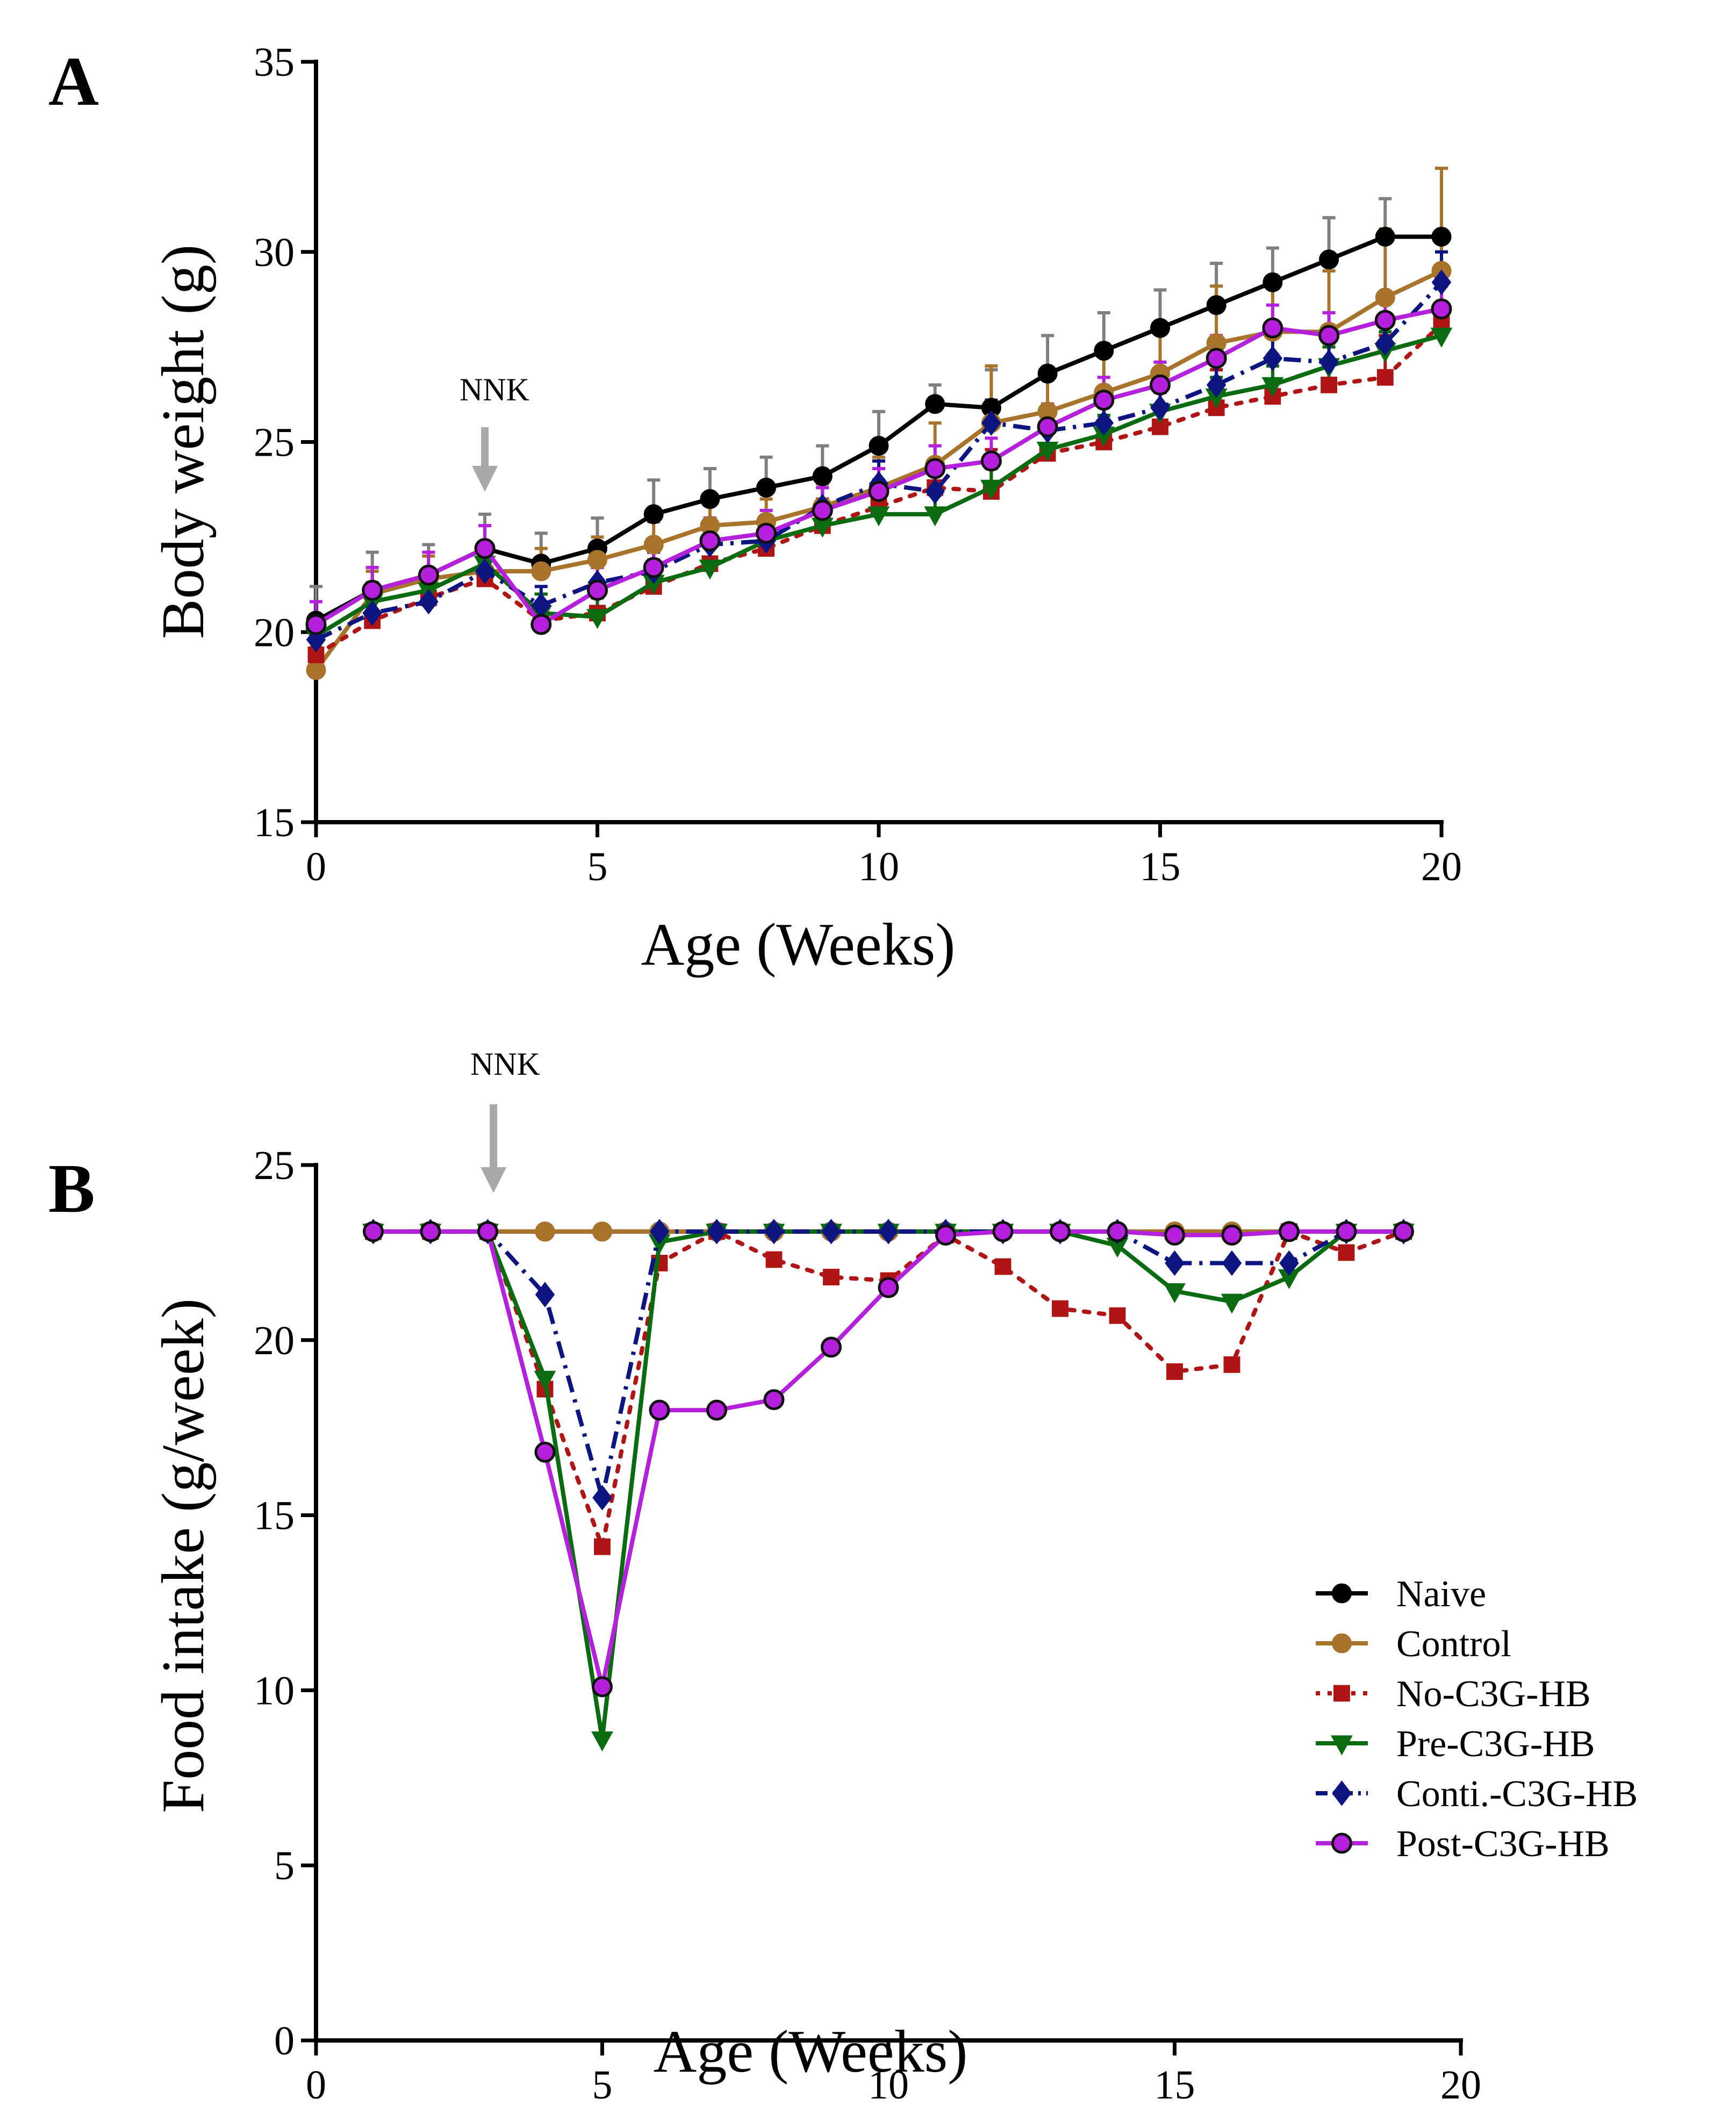  What do you see at coordinates (878, 467) in the screenshot?
I see `panel-a-series-post-c3g-hb` at bounding box center [878, 467].